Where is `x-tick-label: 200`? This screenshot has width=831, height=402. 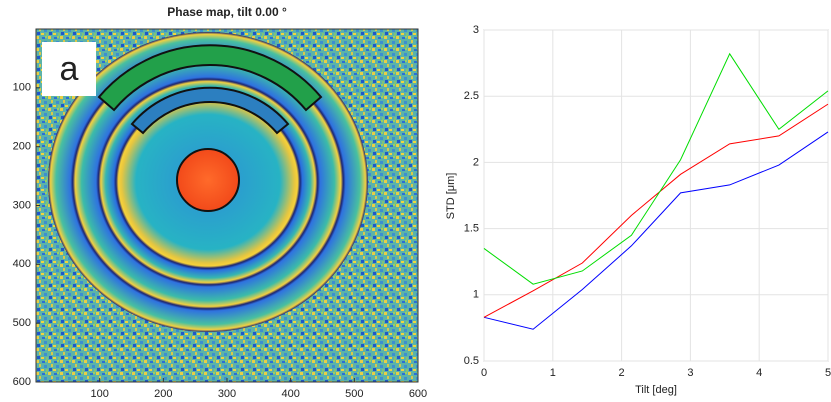 x-tick-label: 200 is located at coordinates (163, 394).